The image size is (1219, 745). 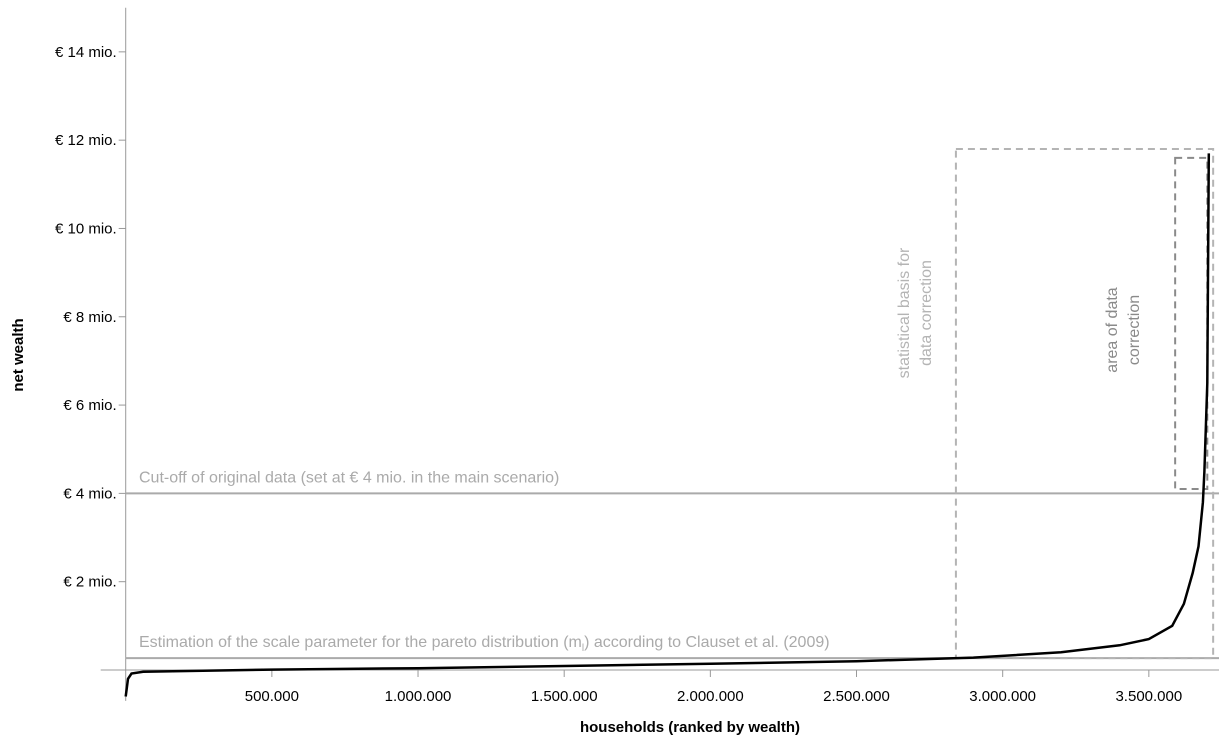 What do you see at coordinates (89, 582) in the screenshot?
I see `y-tick-label: € 2 mio.` at bounding box center [89, 582].